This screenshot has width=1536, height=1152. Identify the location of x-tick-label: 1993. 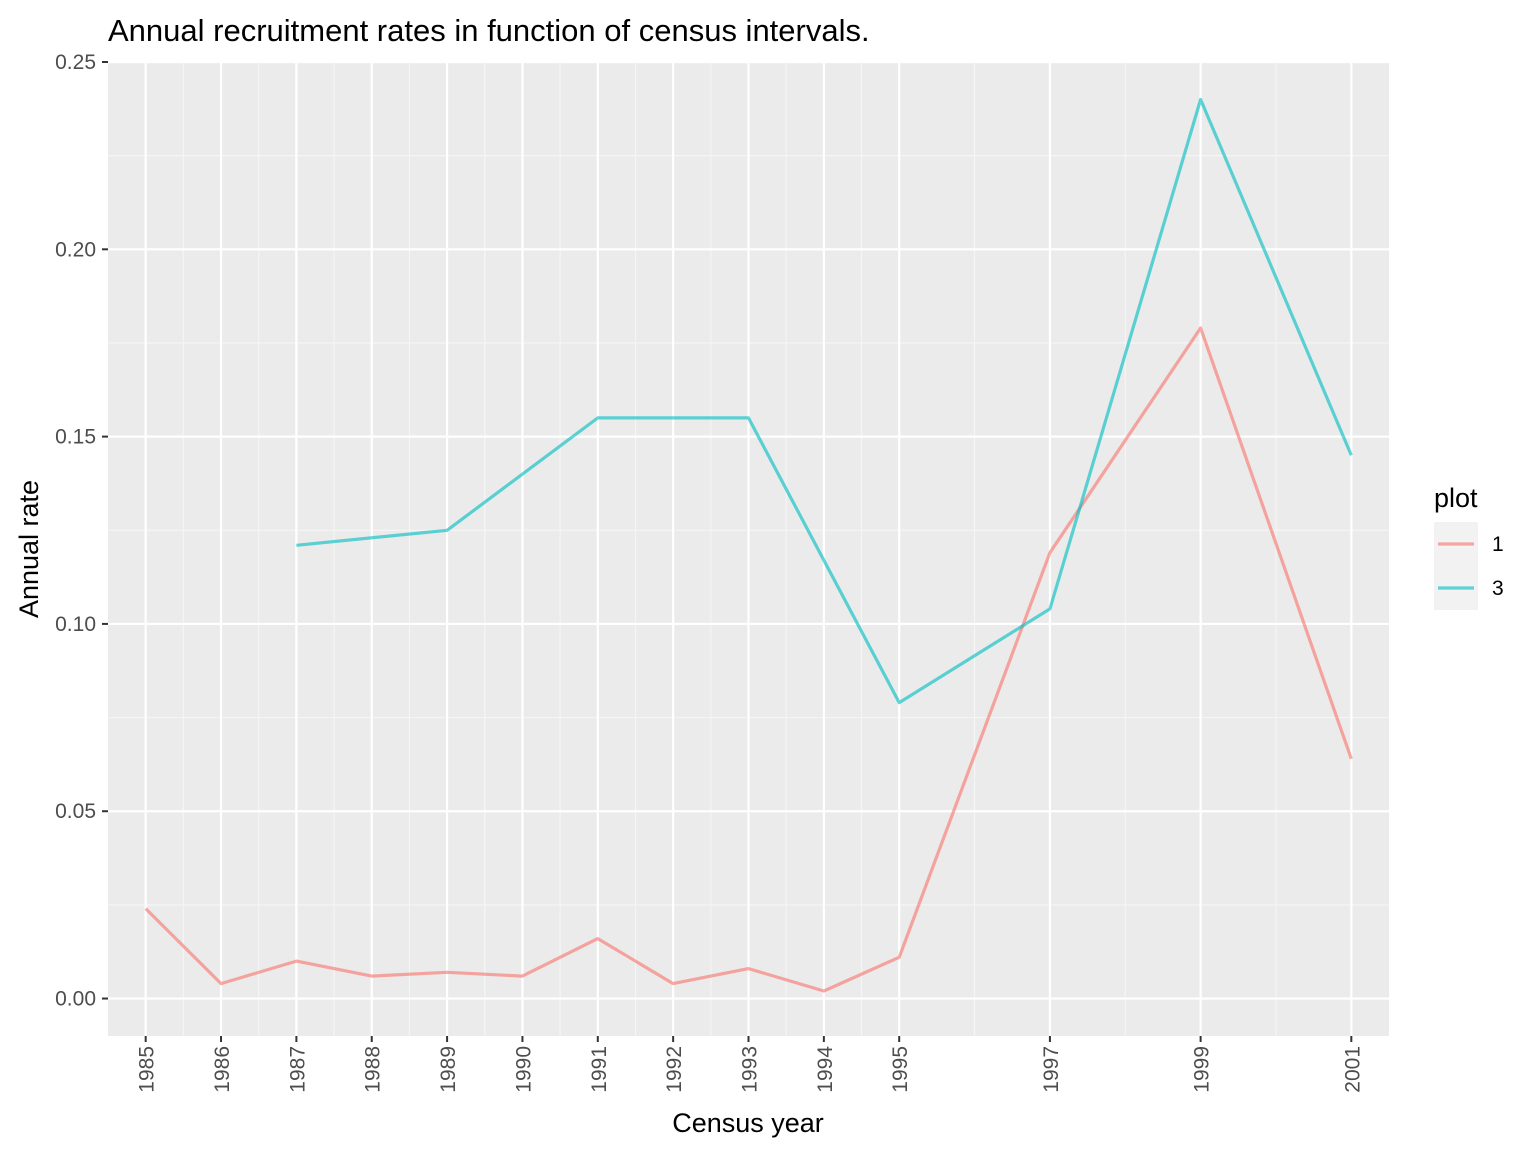
(750, 1069).